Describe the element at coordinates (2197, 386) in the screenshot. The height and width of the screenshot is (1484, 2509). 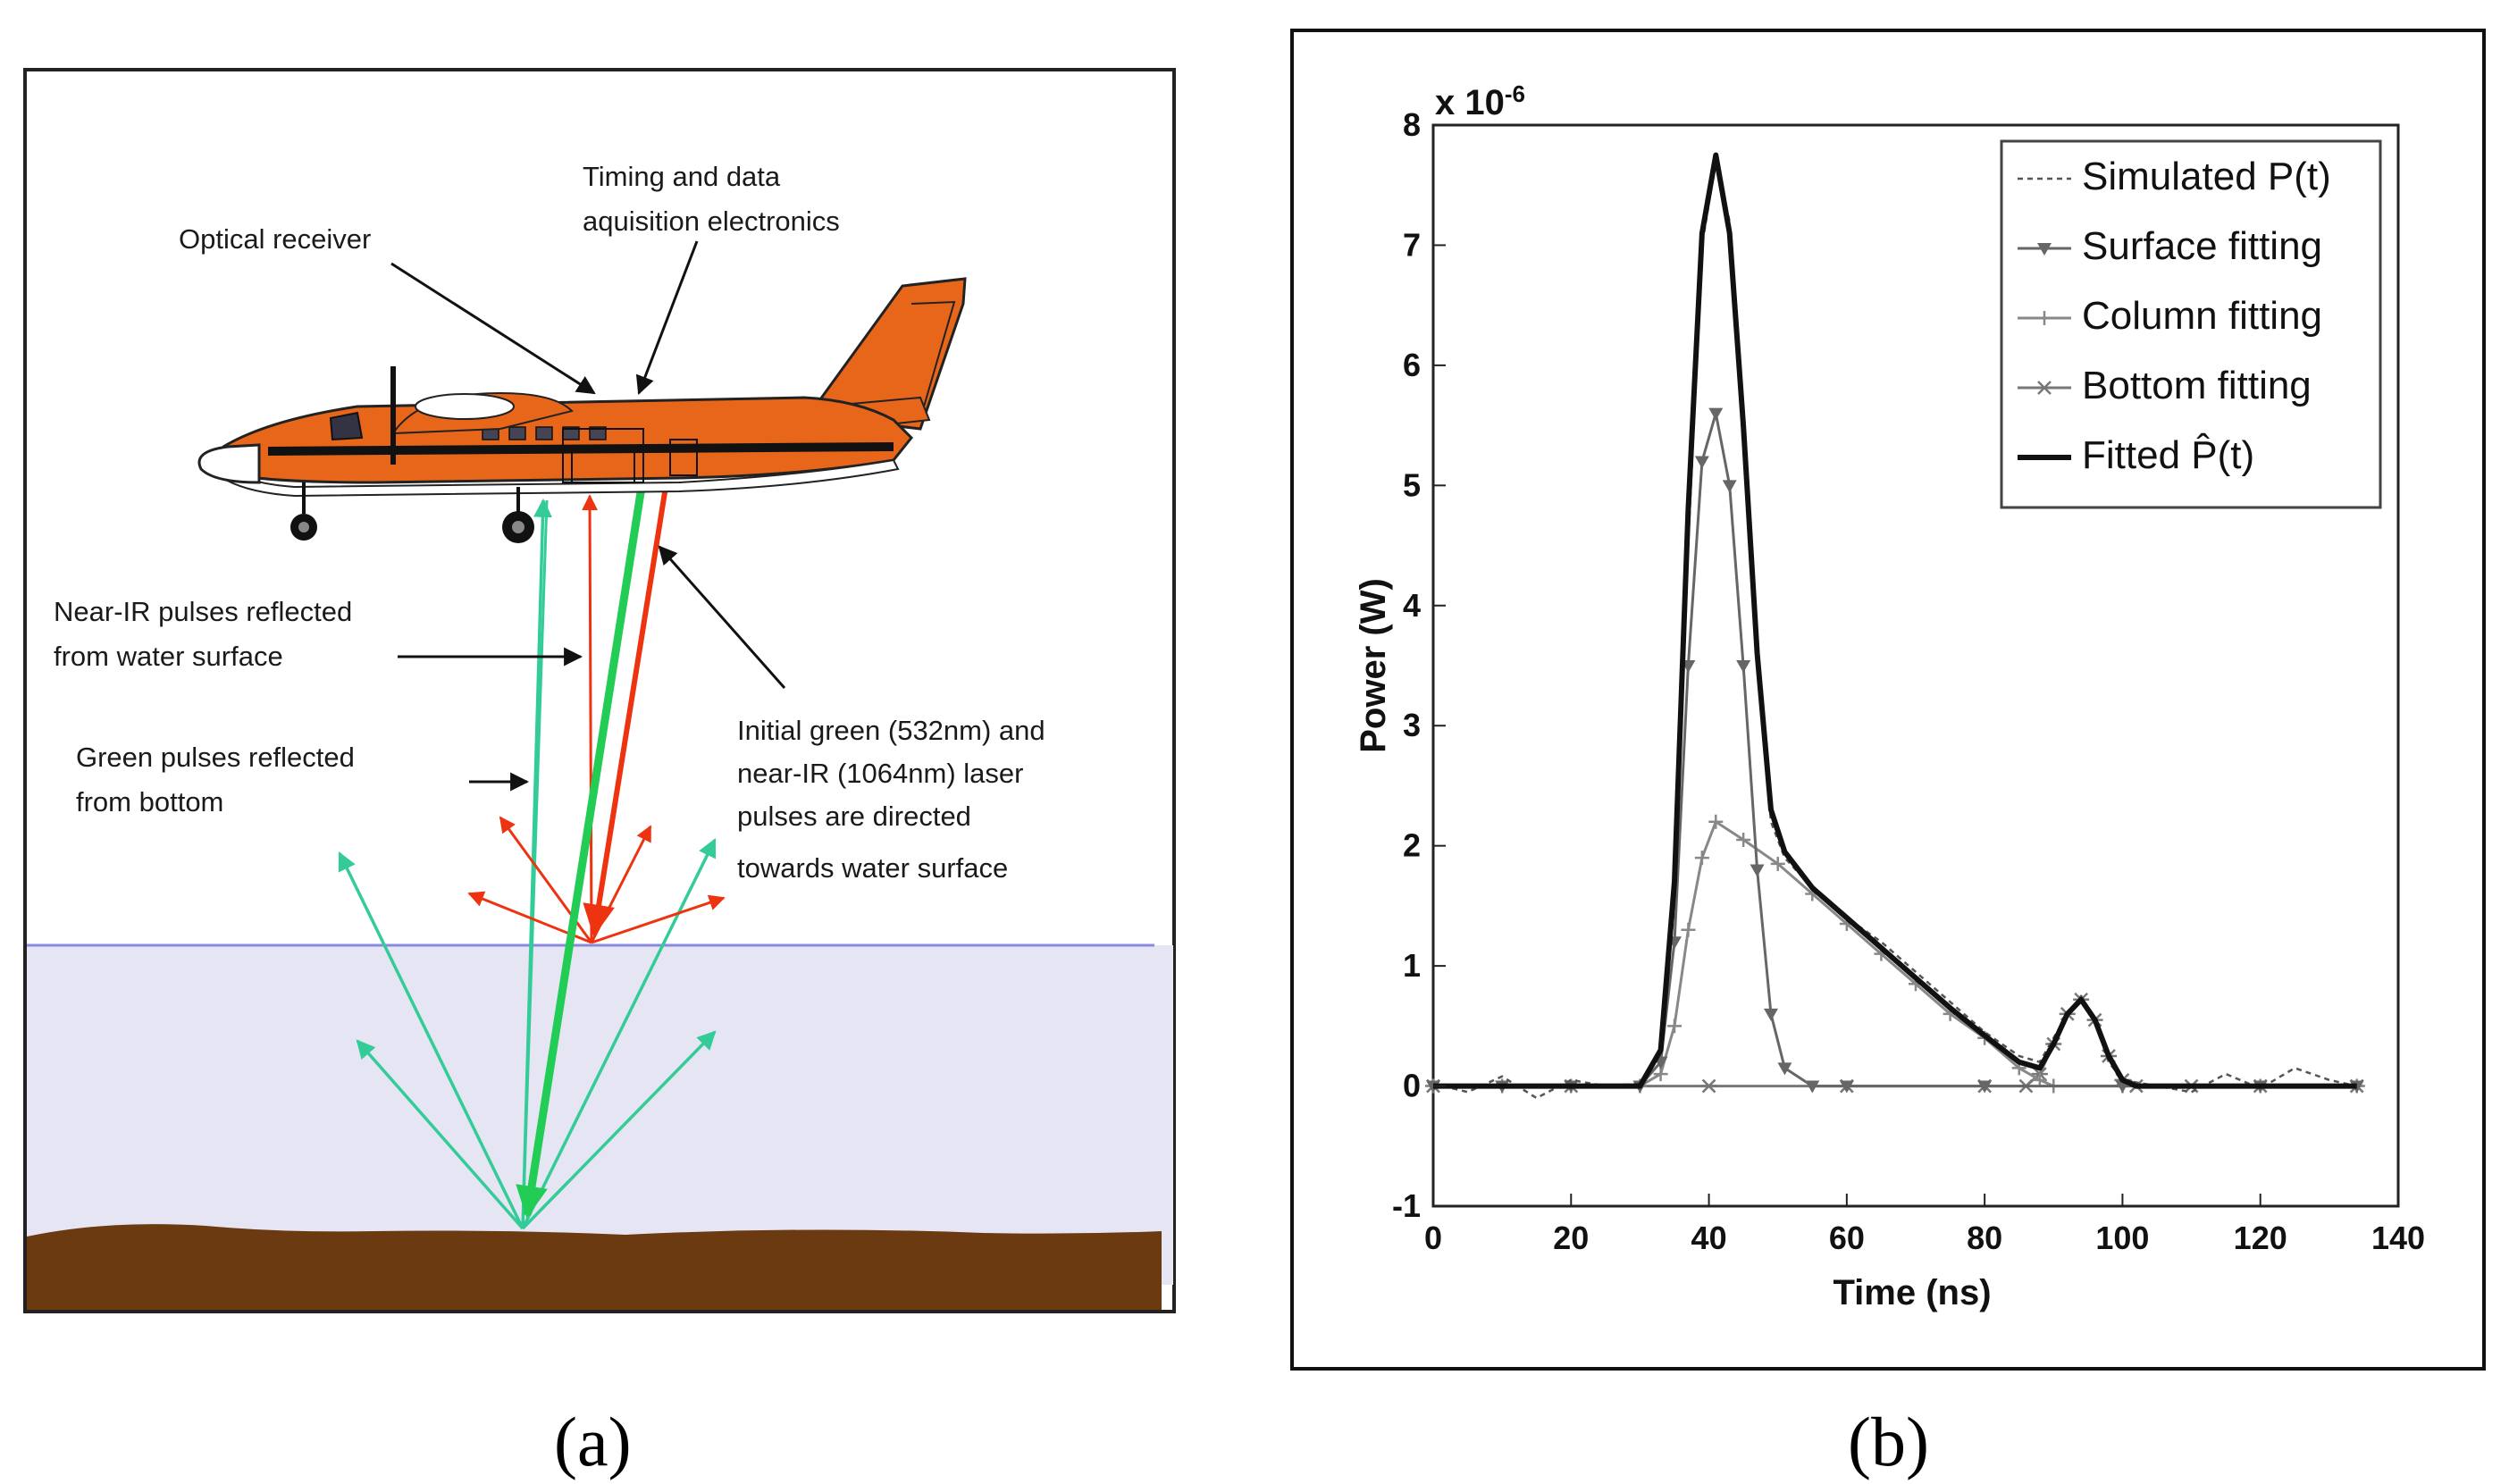
I see `legend-label-4: Bottom fitting` at that location.